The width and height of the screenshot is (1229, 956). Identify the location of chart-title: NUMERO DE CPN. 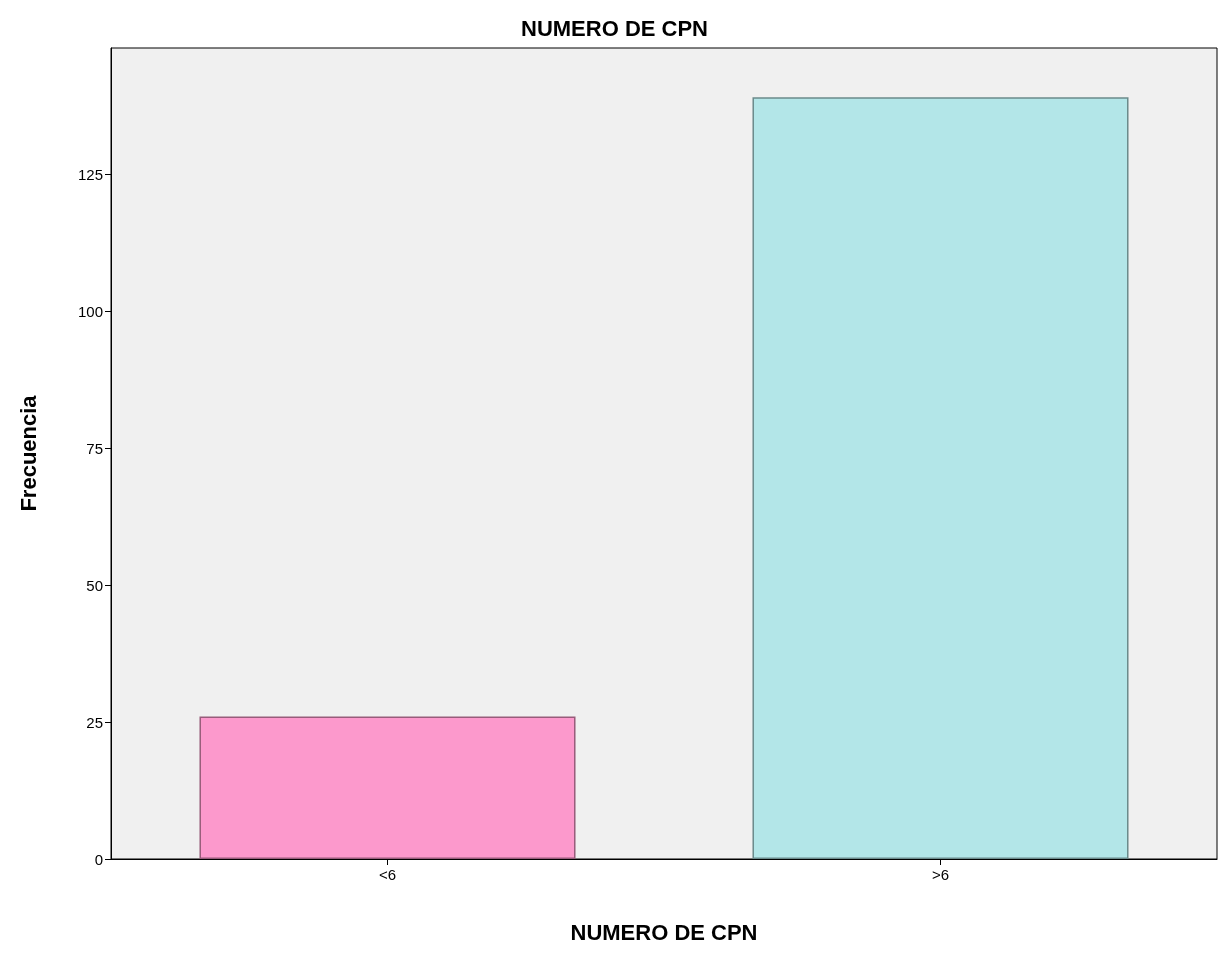
(614, 28).